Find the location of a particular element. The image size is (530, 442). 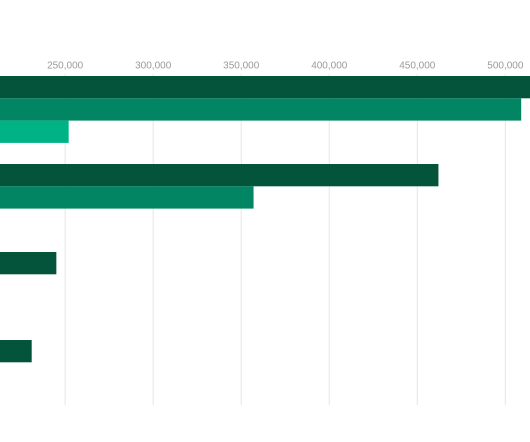

x-tick-label: 400,000 is located at coordinates (329, 66).